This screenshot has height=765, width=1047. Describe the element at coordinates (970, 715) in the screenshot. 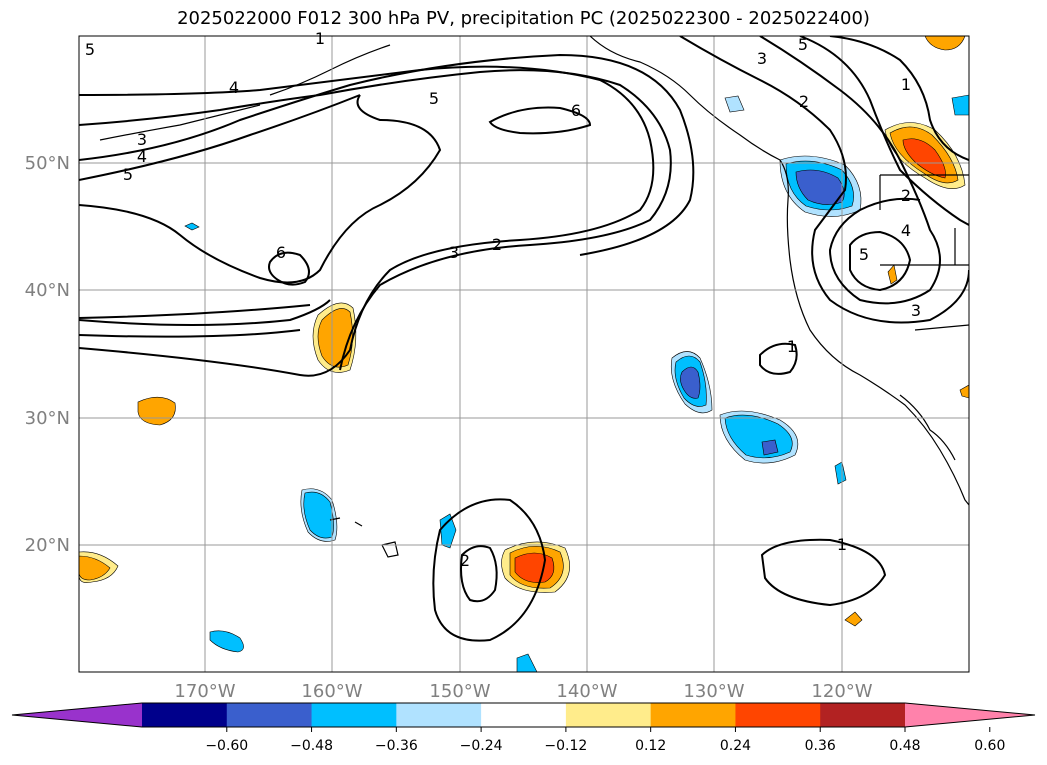

I see `colorbar-extend-high` at that location.